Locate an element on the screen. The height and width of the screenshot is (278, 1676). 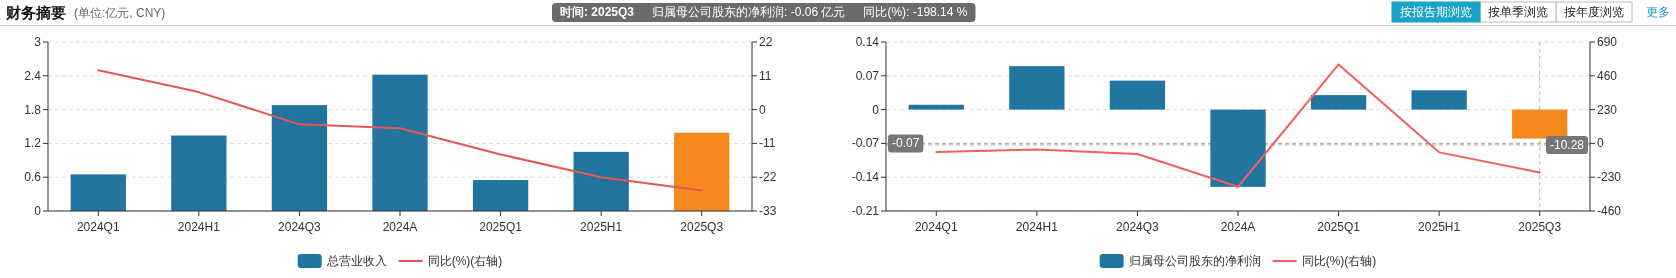
text: 财务摘要 is located at coordinates (35, 12).